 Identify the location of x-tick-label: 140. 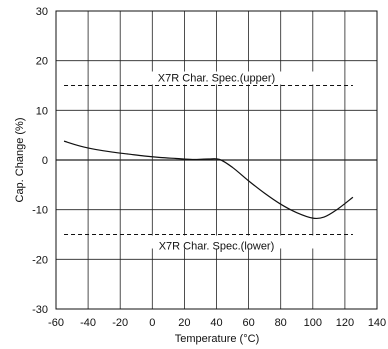
(377, 323).